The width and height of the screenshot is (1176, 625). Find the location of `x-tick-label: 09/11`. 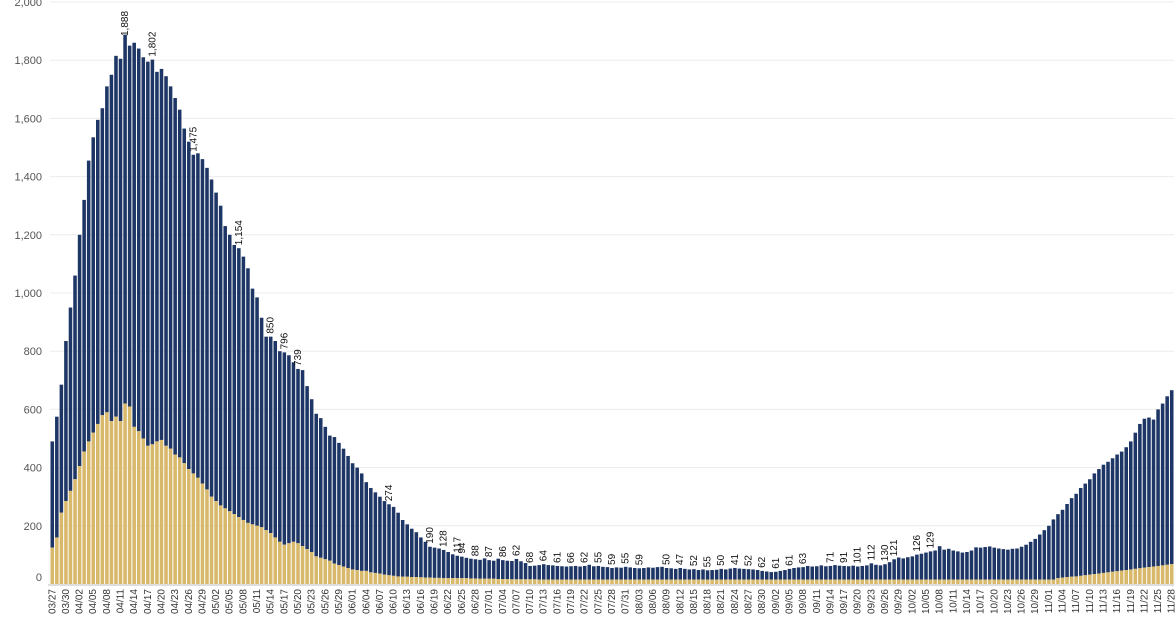

x-tick-label: 09/11 is located at coordinates (817, 601).